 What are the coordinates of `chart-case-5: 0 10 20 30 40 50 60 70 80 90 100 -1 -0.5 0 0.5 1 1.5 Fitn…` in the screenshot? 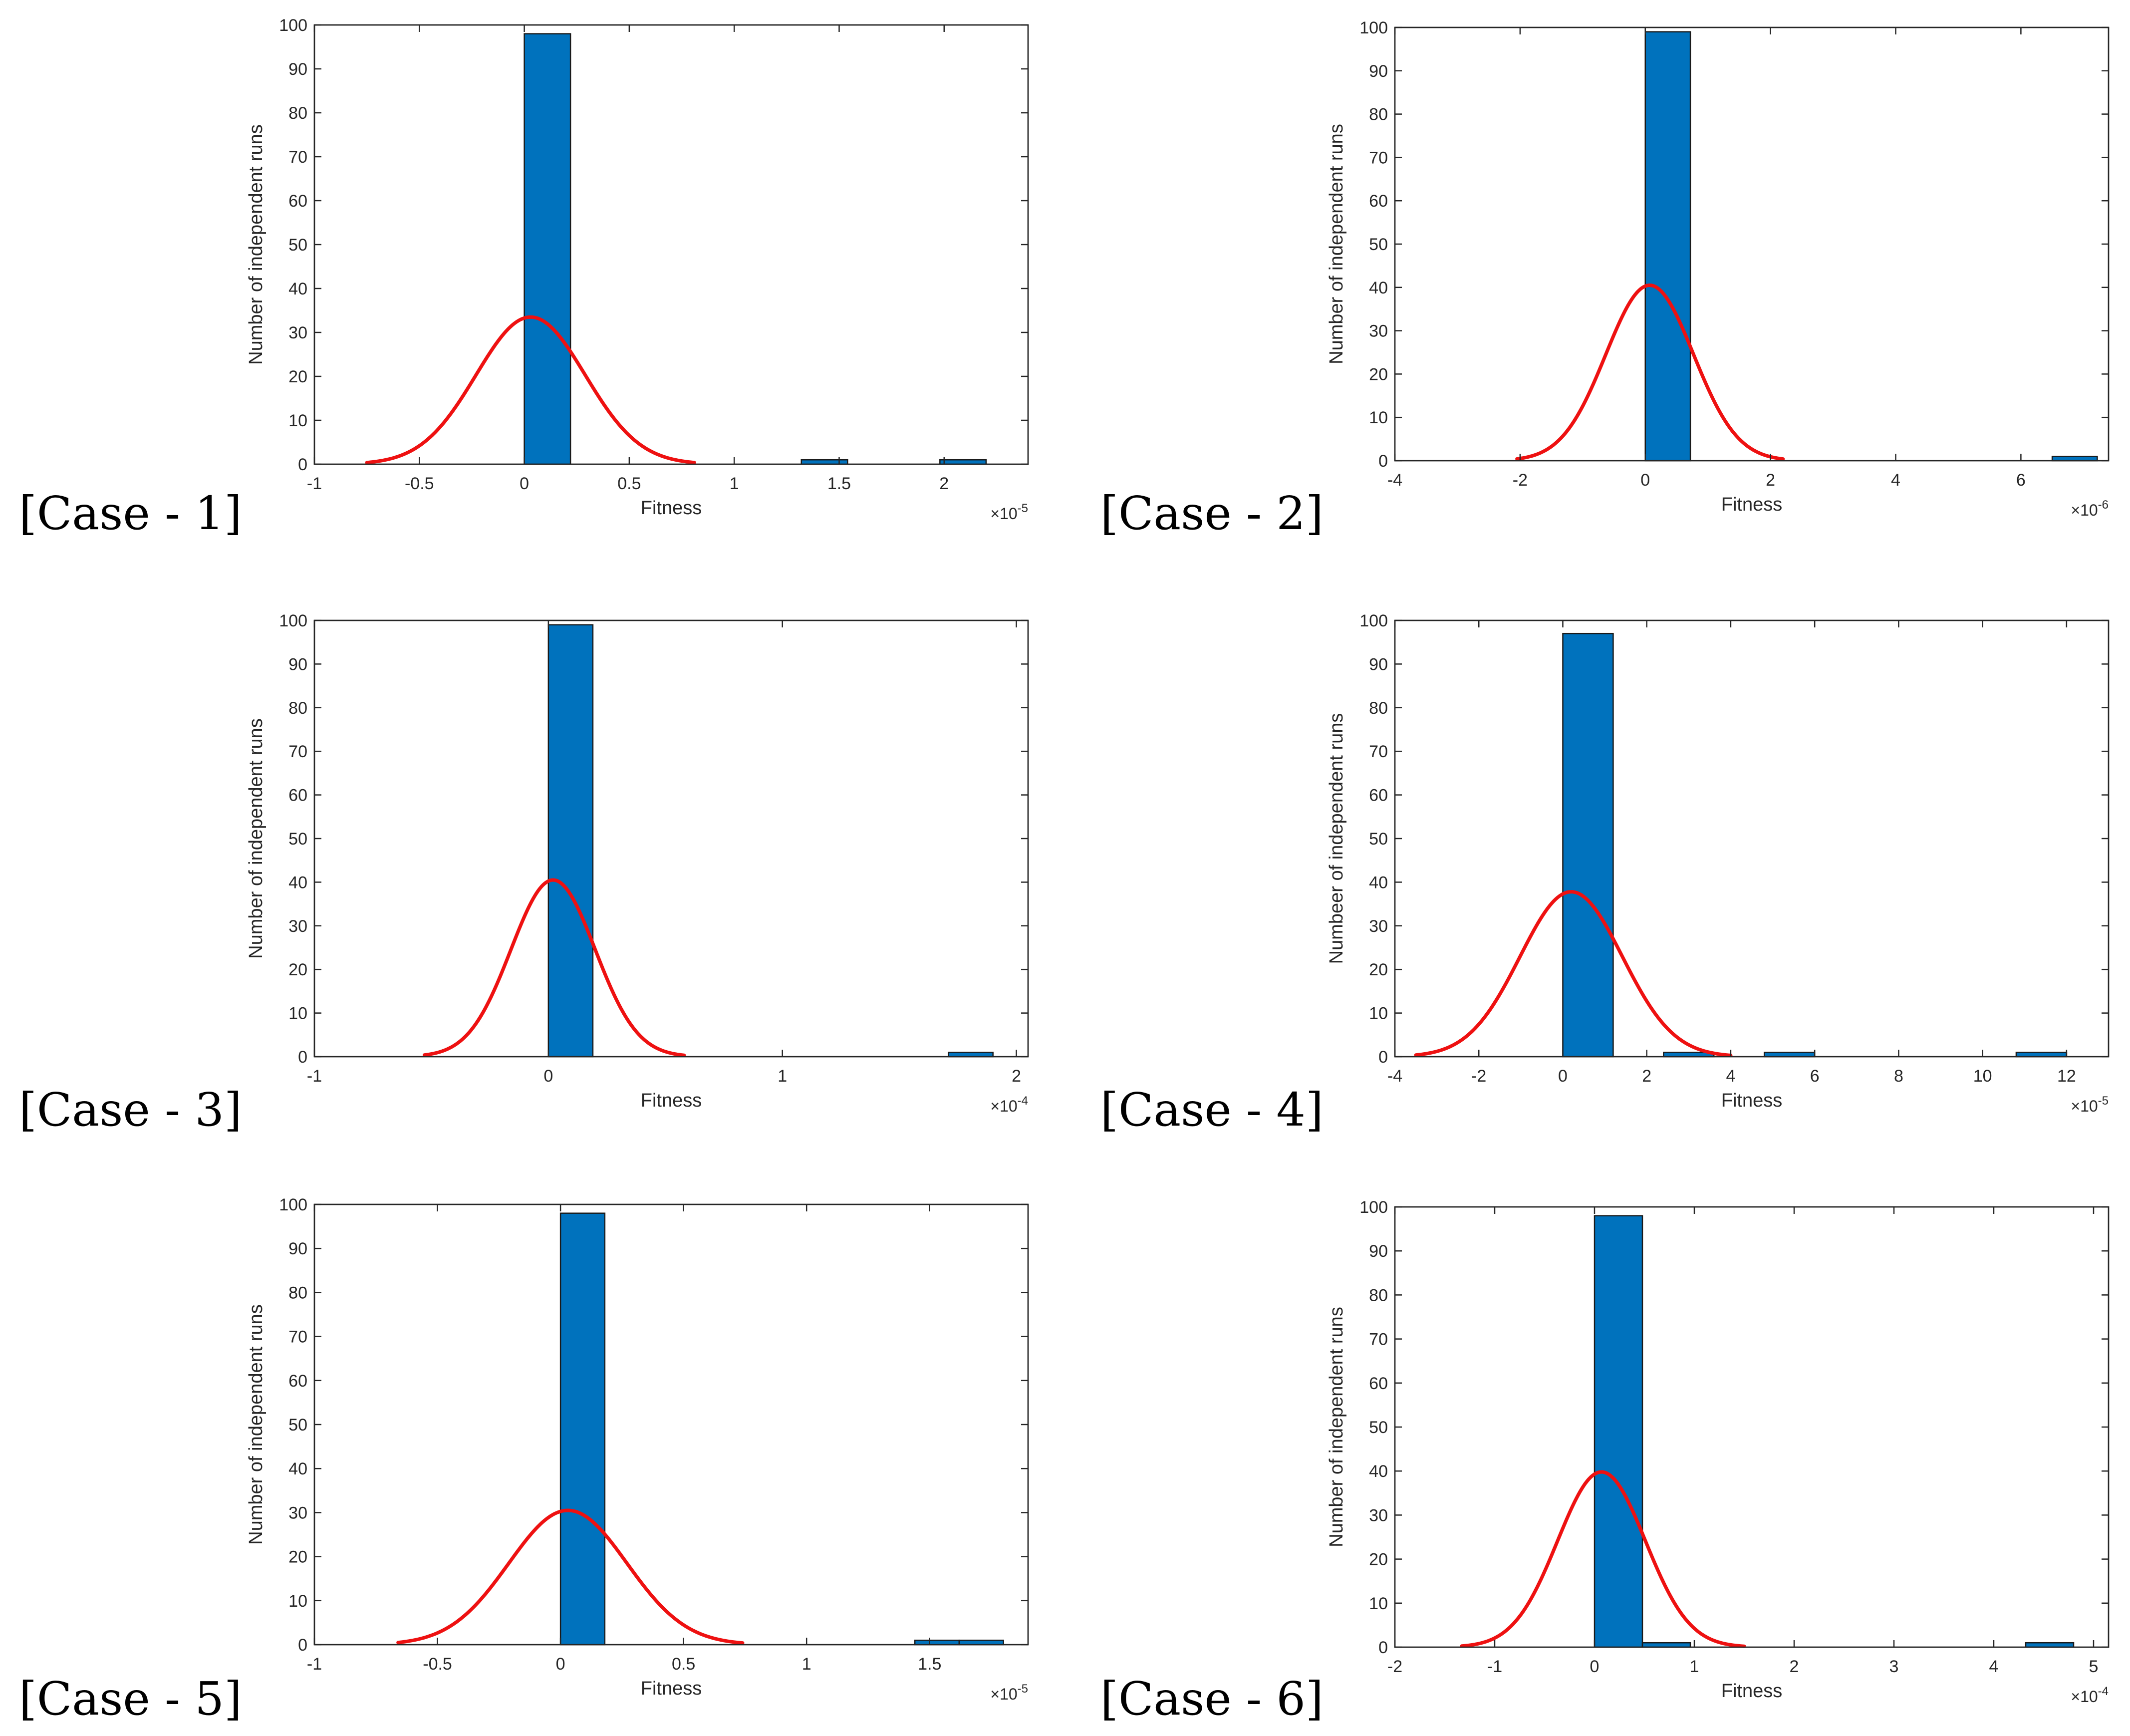 It's located at (638, 1449).